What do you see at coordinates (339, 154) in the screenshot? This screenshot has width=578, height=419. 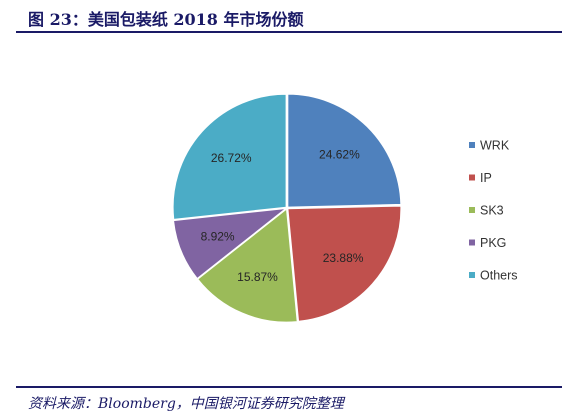 I see `pie-label-wrk: 24.62%` at bounding box center [339, 154].